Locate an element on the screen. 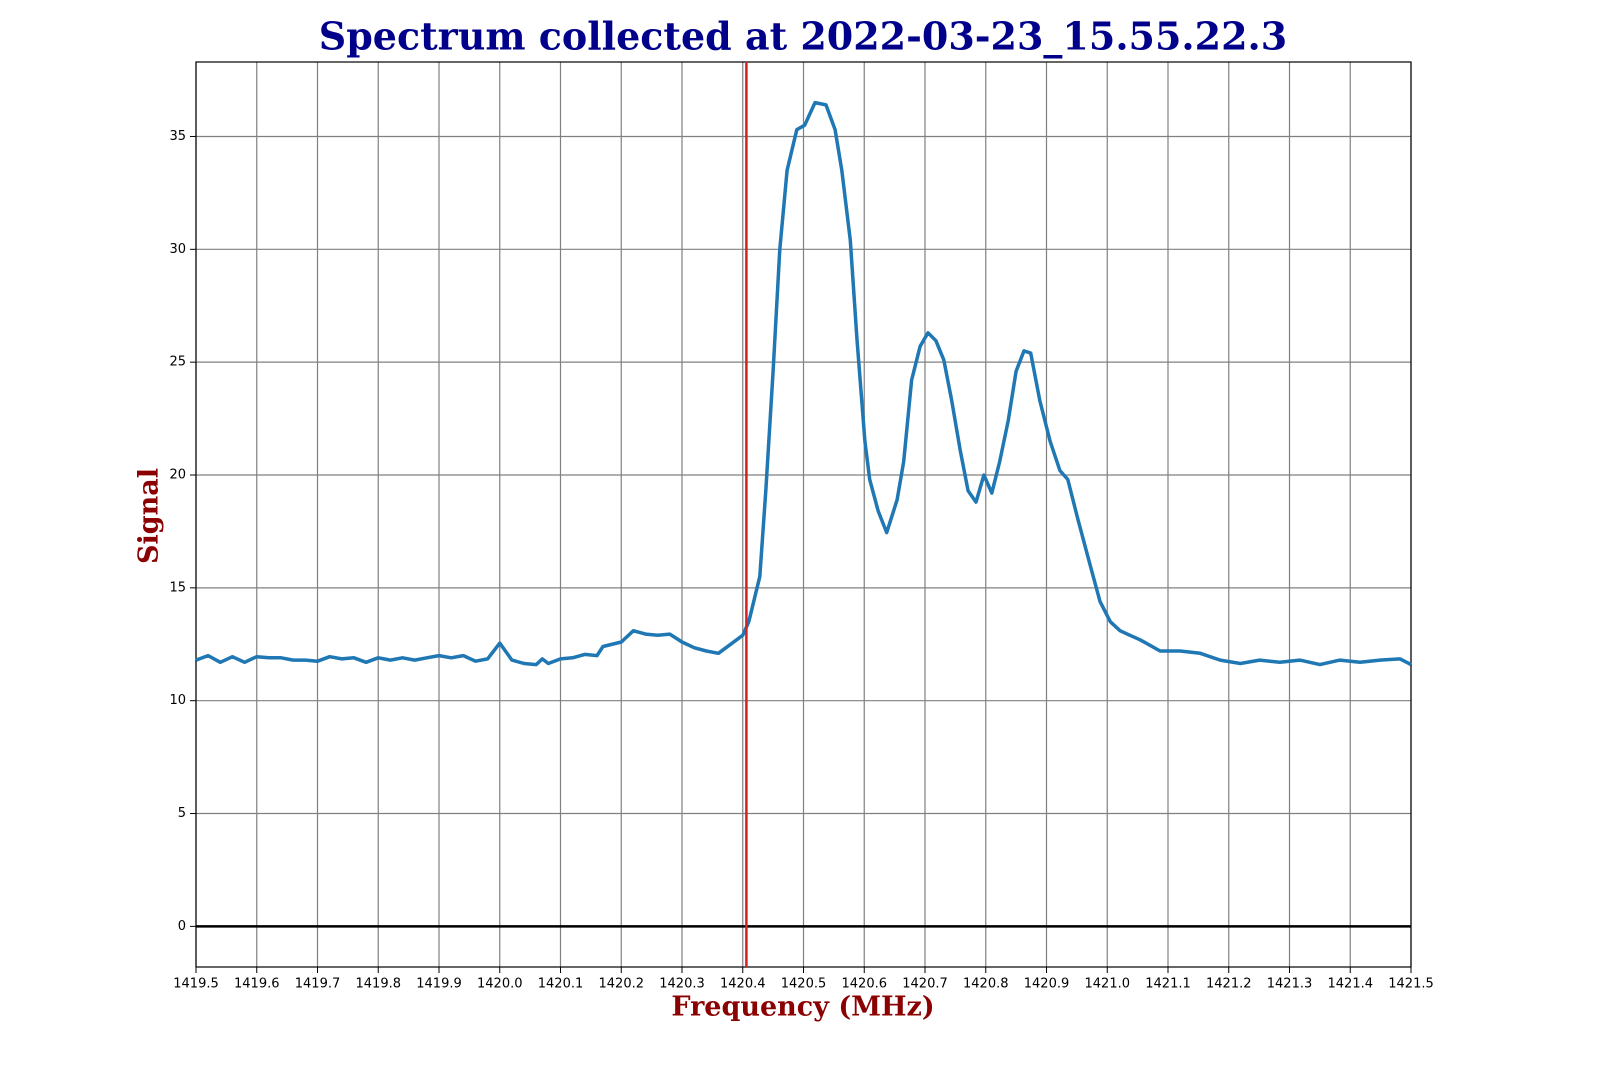 This screenshot has width=1599, height=1066. x-tick-label: 1421.0 is located at coordinates (1108, 984).